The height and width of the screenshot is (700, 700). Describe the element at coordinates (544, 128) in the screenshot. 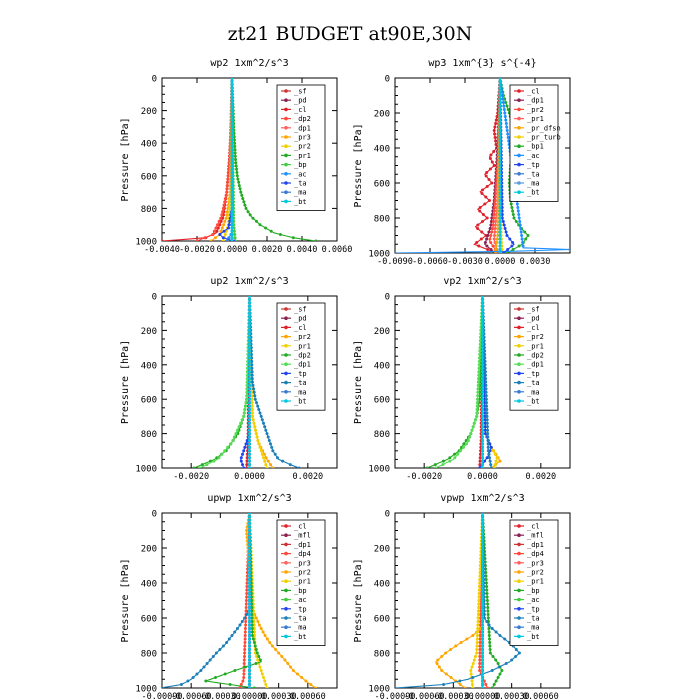

I see `legend-label: _pr_dfsn` at that location.